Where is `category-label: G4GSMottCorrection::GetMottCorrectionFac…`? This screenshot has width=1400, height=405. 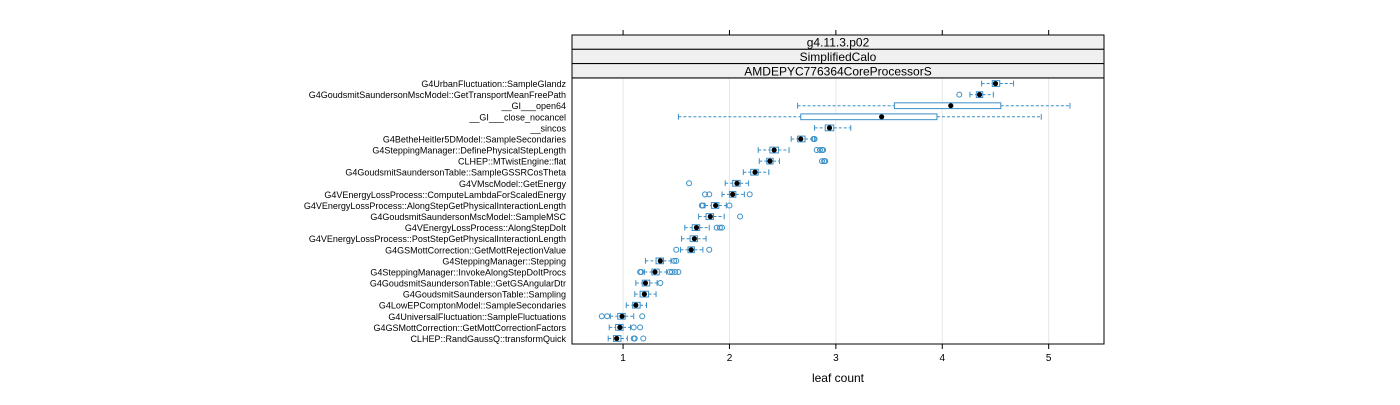
category-label: G4GSMottCorrection::GetMottCorrectionFac… is located at coordinates (469, 328).